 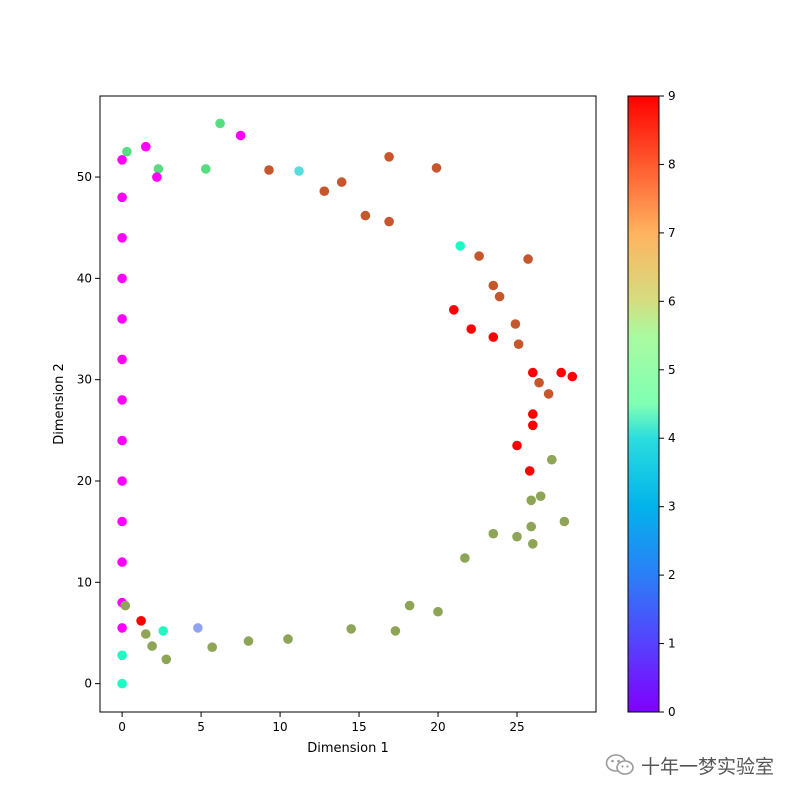 I want to click on colorbar-tick-label: 4, so click(x=672, y=438).